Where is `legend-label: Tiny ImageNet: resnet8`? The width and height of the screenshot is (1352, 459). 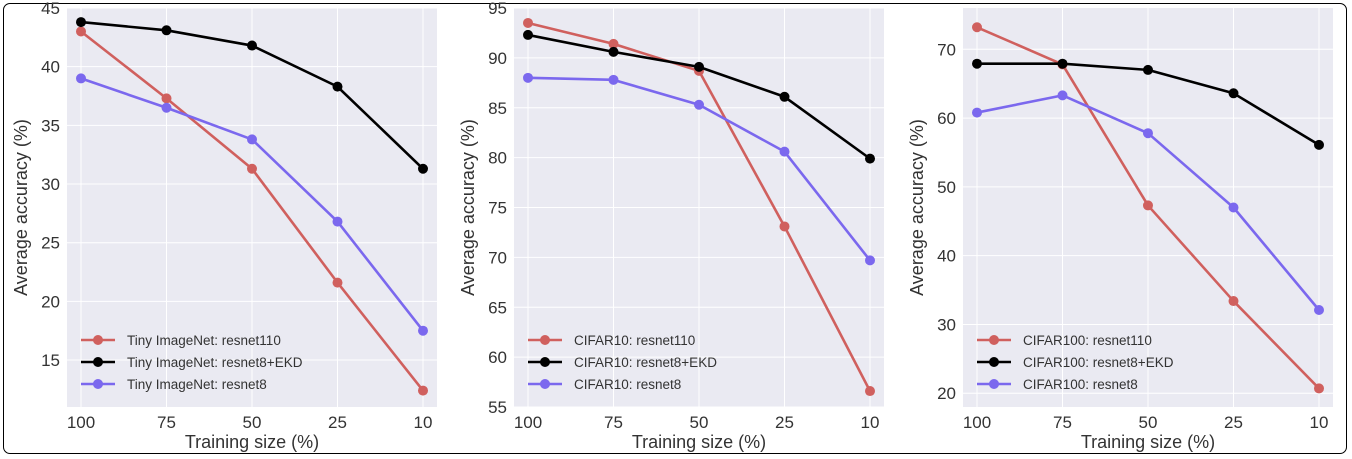
legend-label: Tiny ImageNet: resnet8 is located at coordinates (197, 384).